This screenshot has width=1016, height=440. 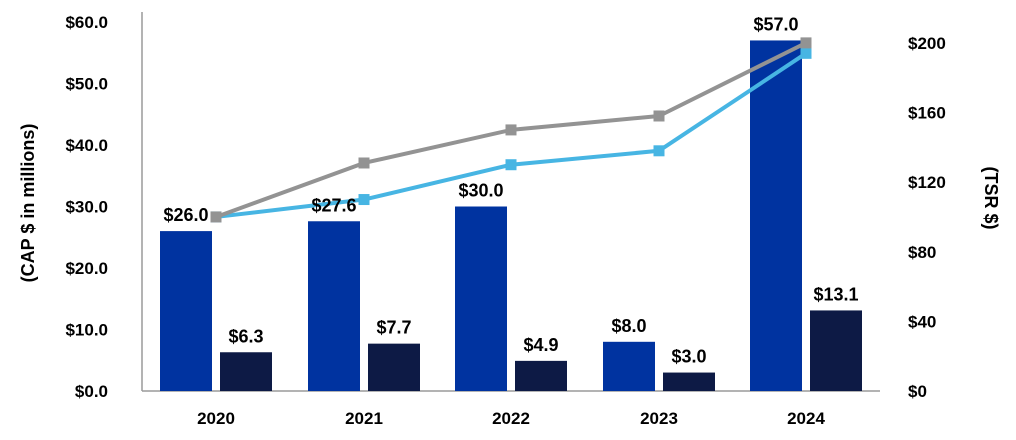 What do you see at coordinates (86, 207) in the screenshot?
I see `y-tick-left-3: $30.0` at bounding box center [86, 207].